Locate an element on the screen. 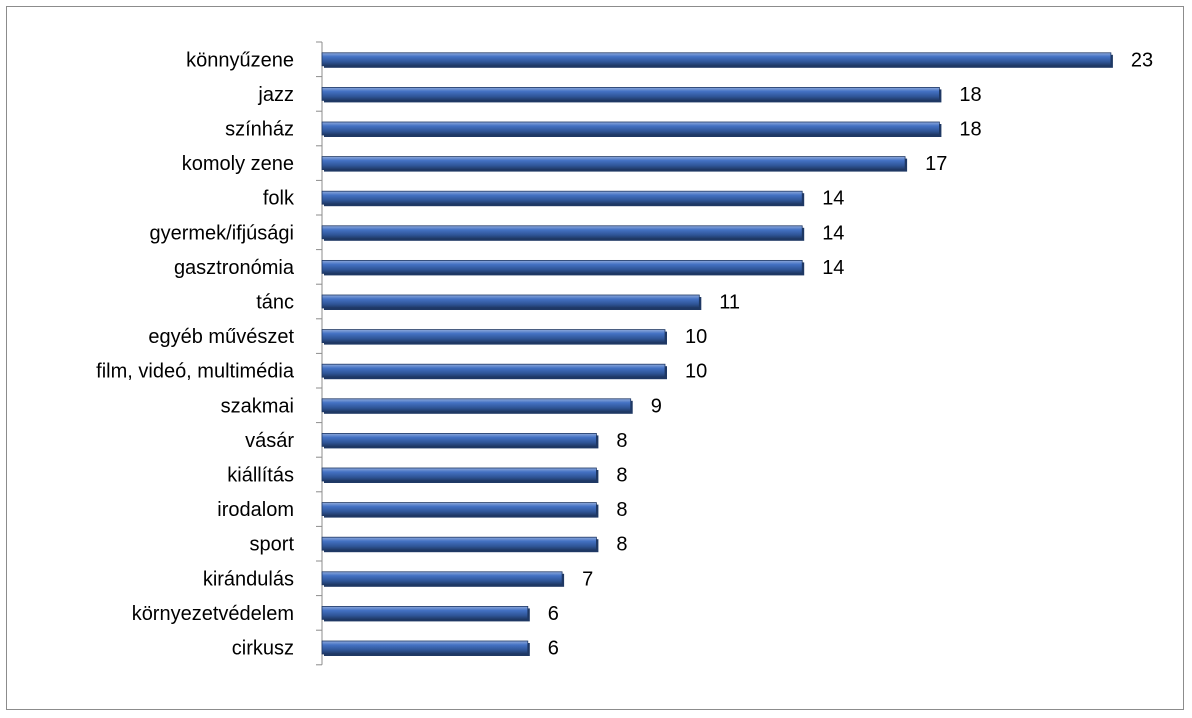 This screenshot has width=1192, height=718. data-label: 23 is located at coordinates (1142, 60).